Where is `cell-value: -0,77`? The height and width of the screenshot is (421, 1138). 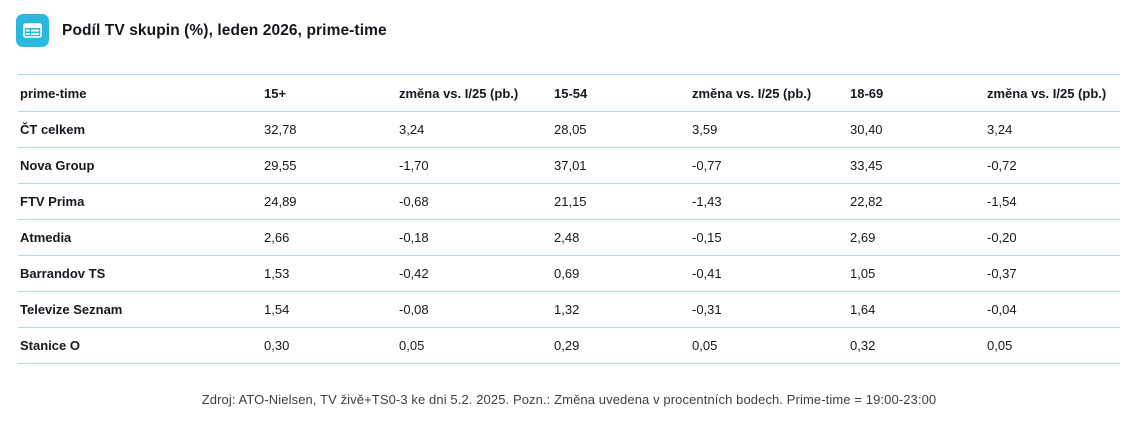
cell-value: -0,77 is located at coordinates (769, 165).